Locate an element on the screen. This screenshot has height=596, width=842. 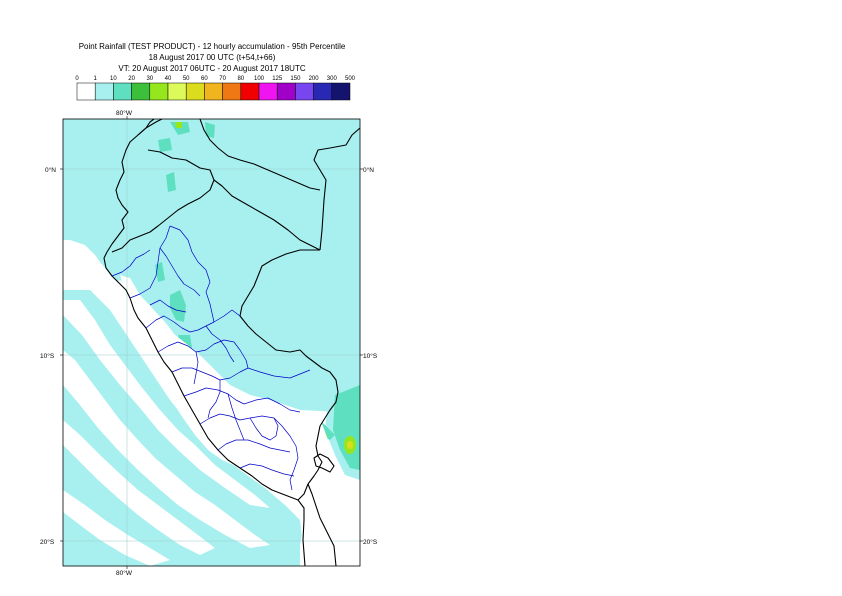
legend-tick-label: 10 is located at coordinates (113, 79).